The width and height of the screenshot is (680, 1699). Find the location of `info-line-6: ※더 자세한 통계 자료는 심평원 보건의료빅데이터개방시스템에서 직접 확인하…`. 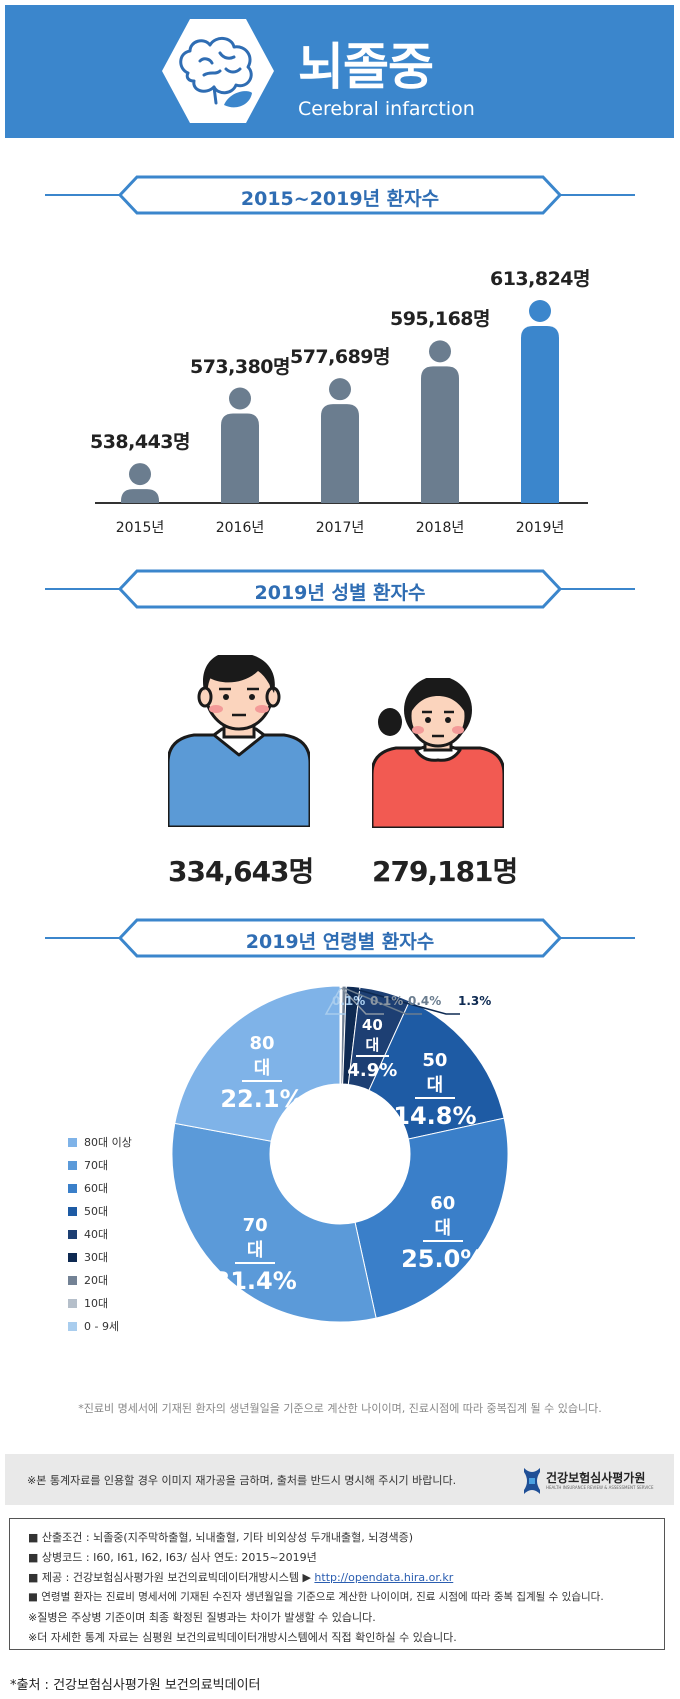

info-line-6: ※더 자세한 통계 자료는 심평원 보건의료빅데이터개방시스템에서 직접 확인하… is located at coordinates (242, 1637).